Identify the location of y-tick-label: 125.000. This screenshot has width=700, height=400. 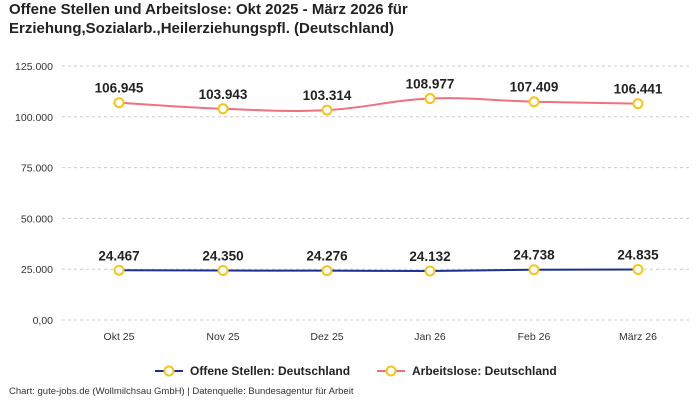
(34, 67).